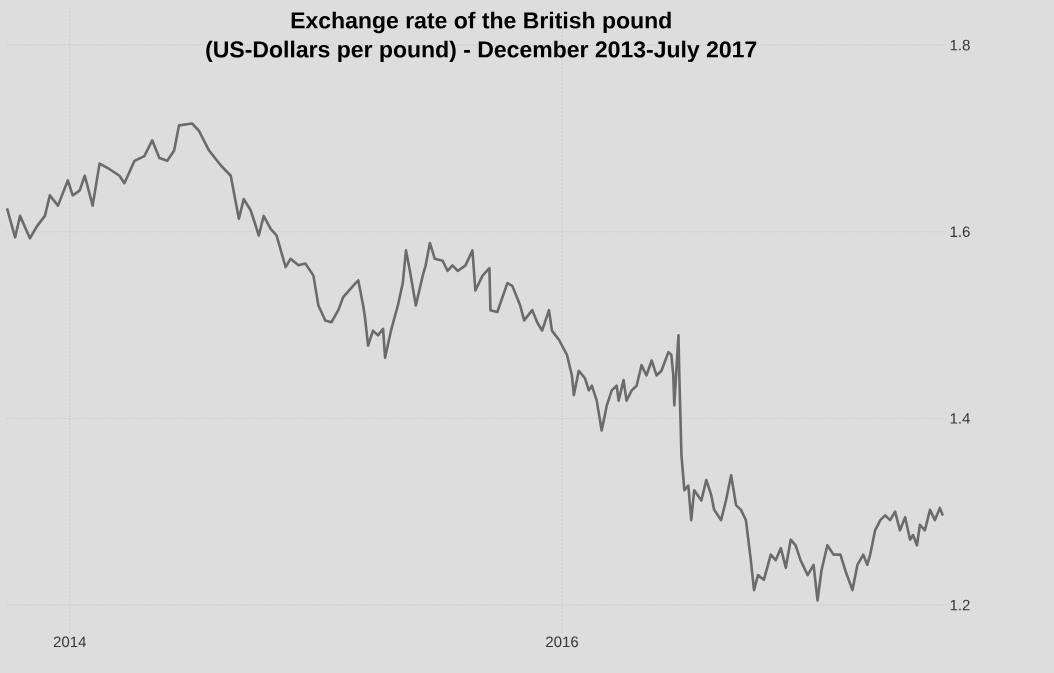 The image size is (1054, 673). What do you see at coordinates (960, 45) in the screenshot?
I see `y-tick-label: 1.8` at bounding box center [960, 45].